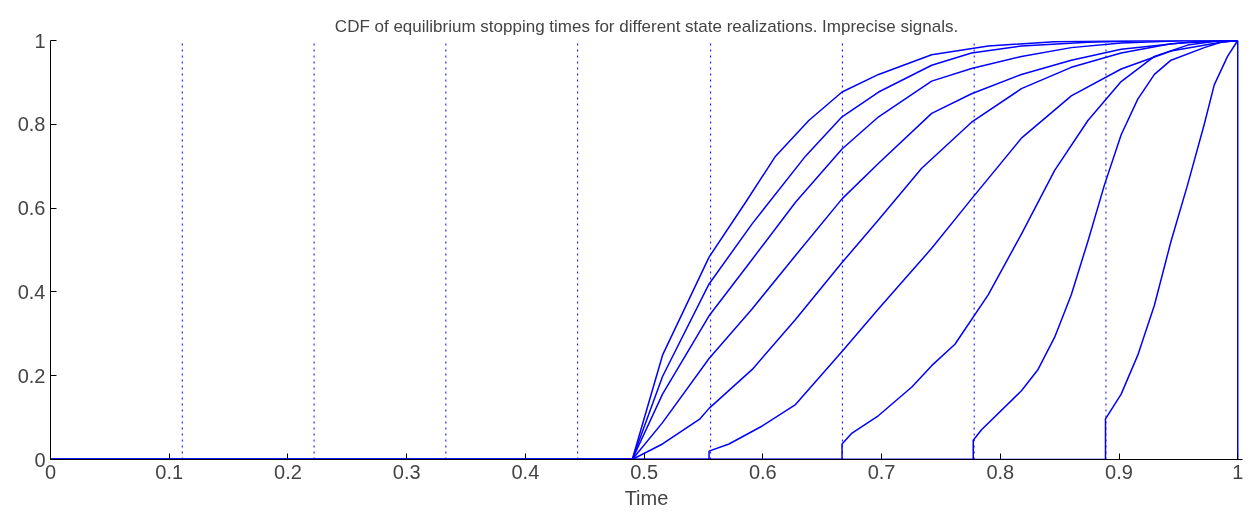  Describe the element at coordinates (169, 471) in the screenshot. I see `x-tick-label: 0.1` at that location.